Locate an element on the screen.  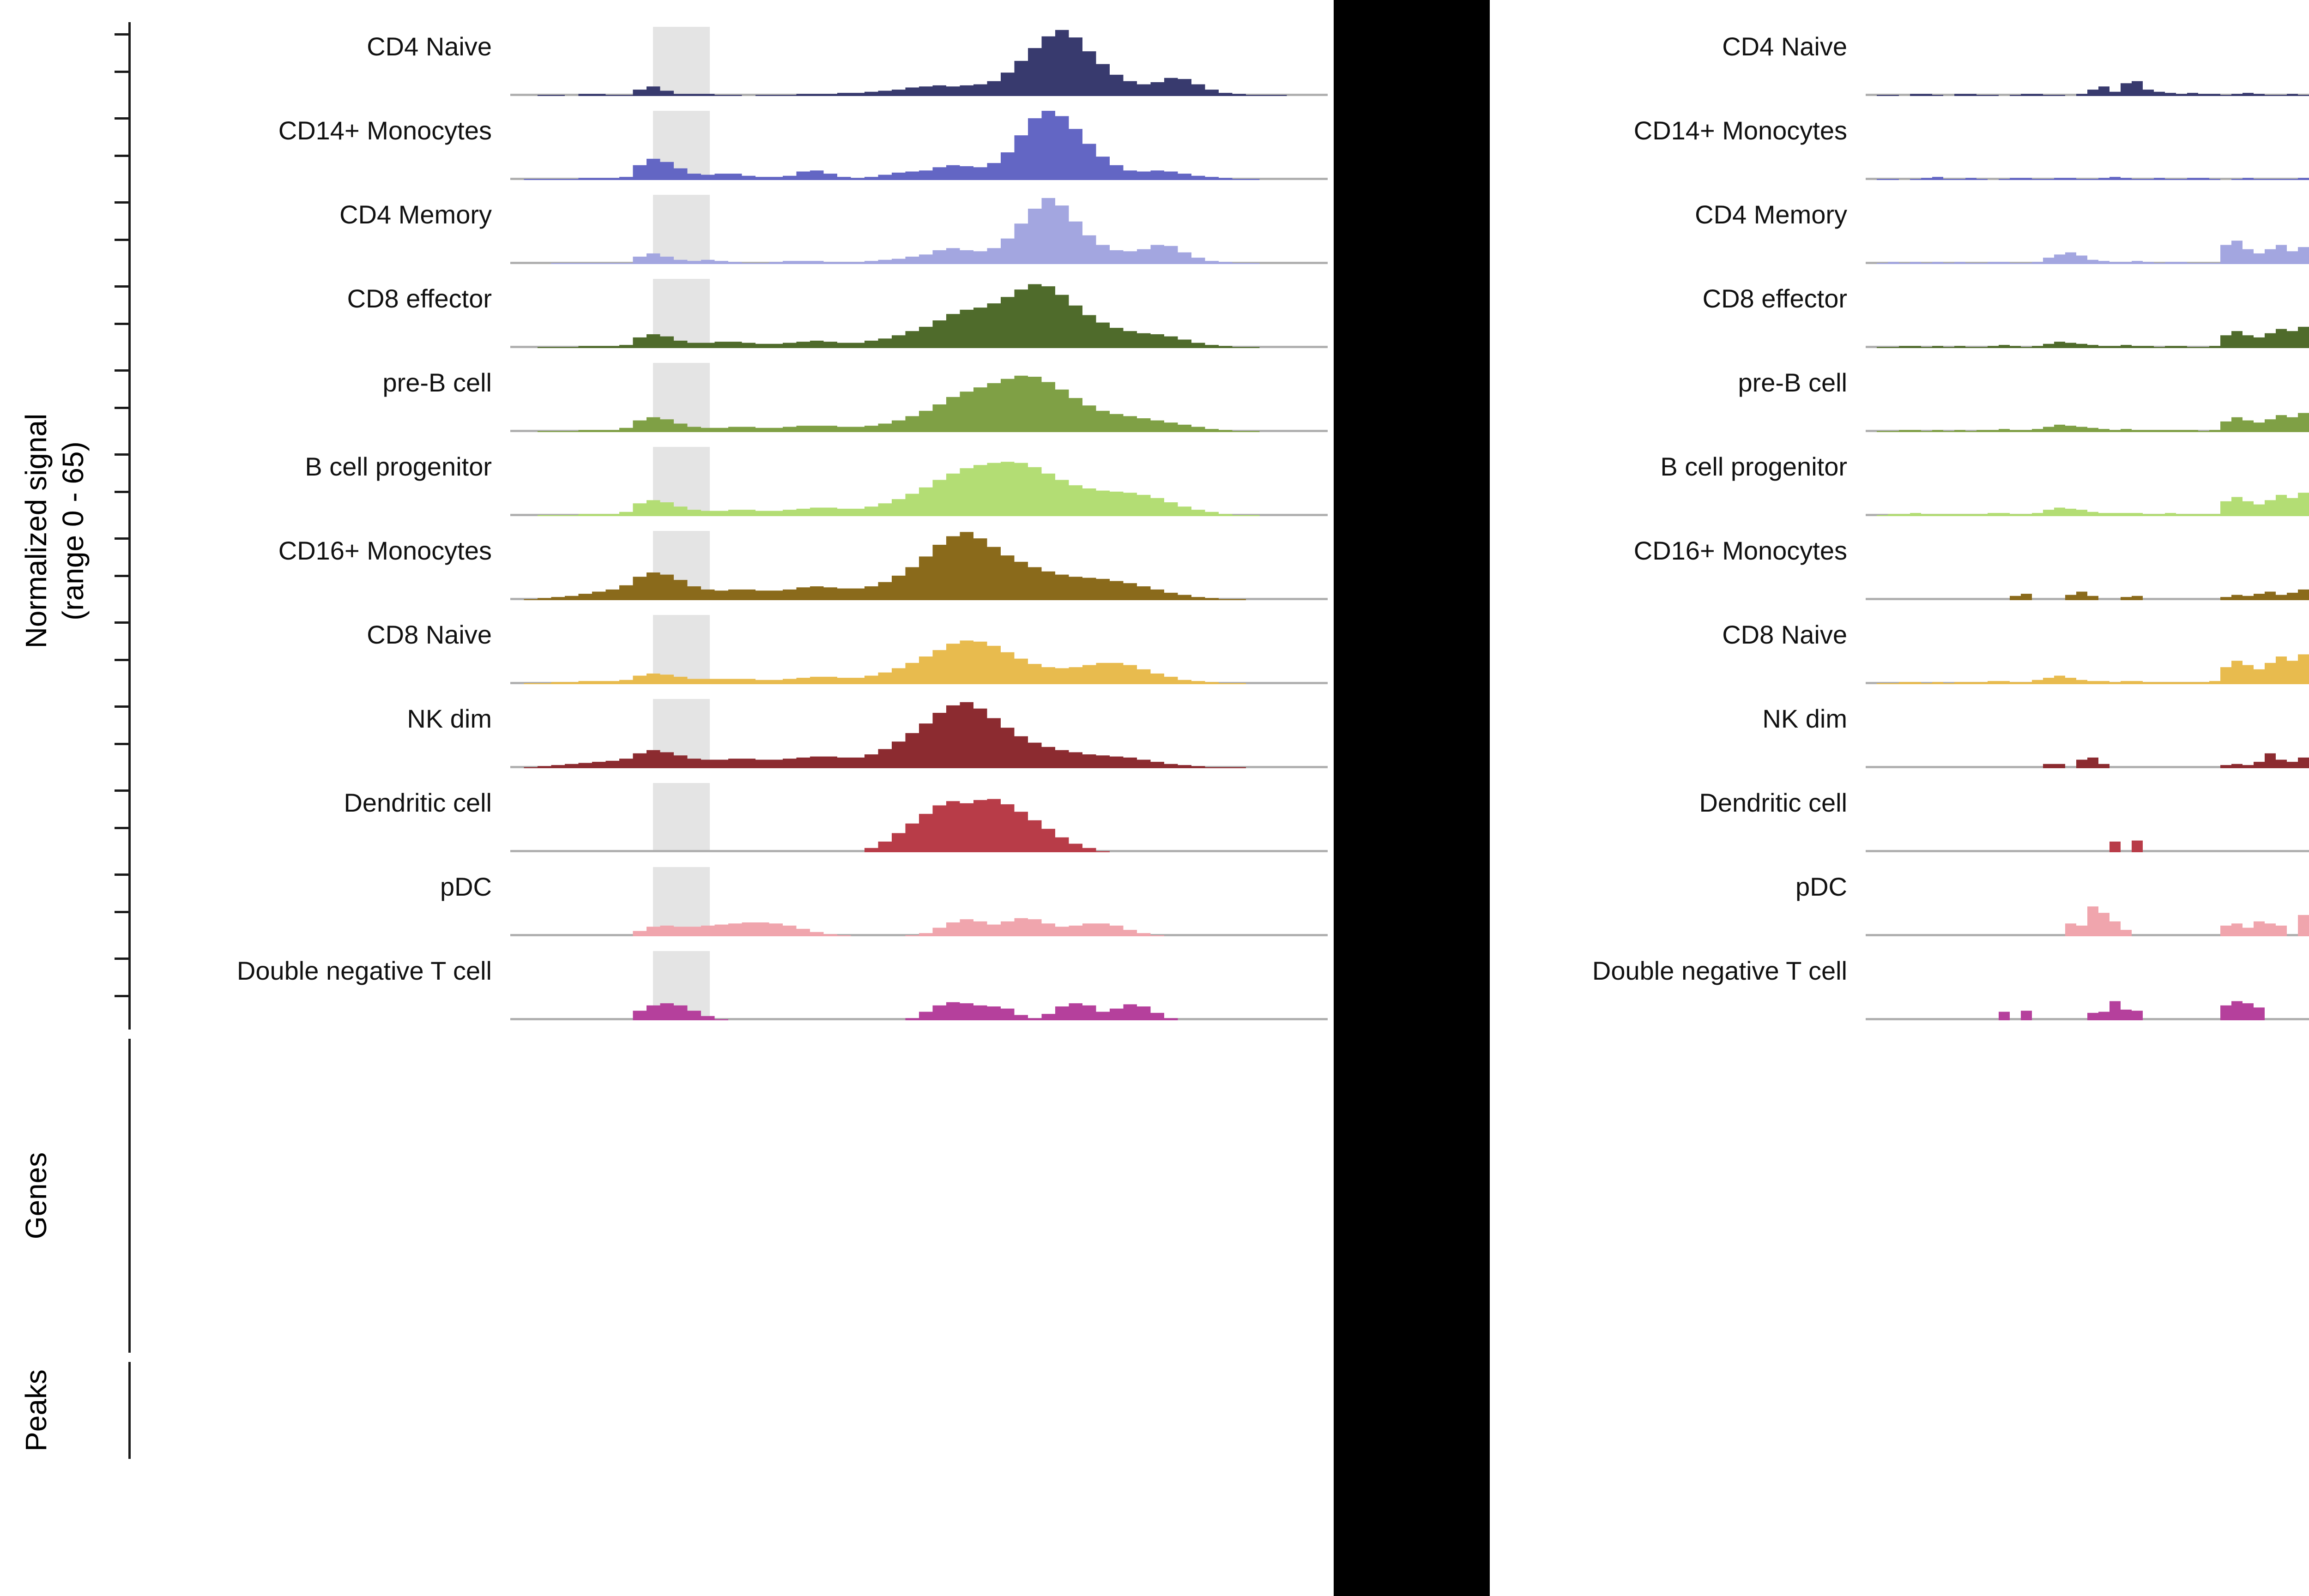
genes-axis-rule is located at coordinates (129, 1196).